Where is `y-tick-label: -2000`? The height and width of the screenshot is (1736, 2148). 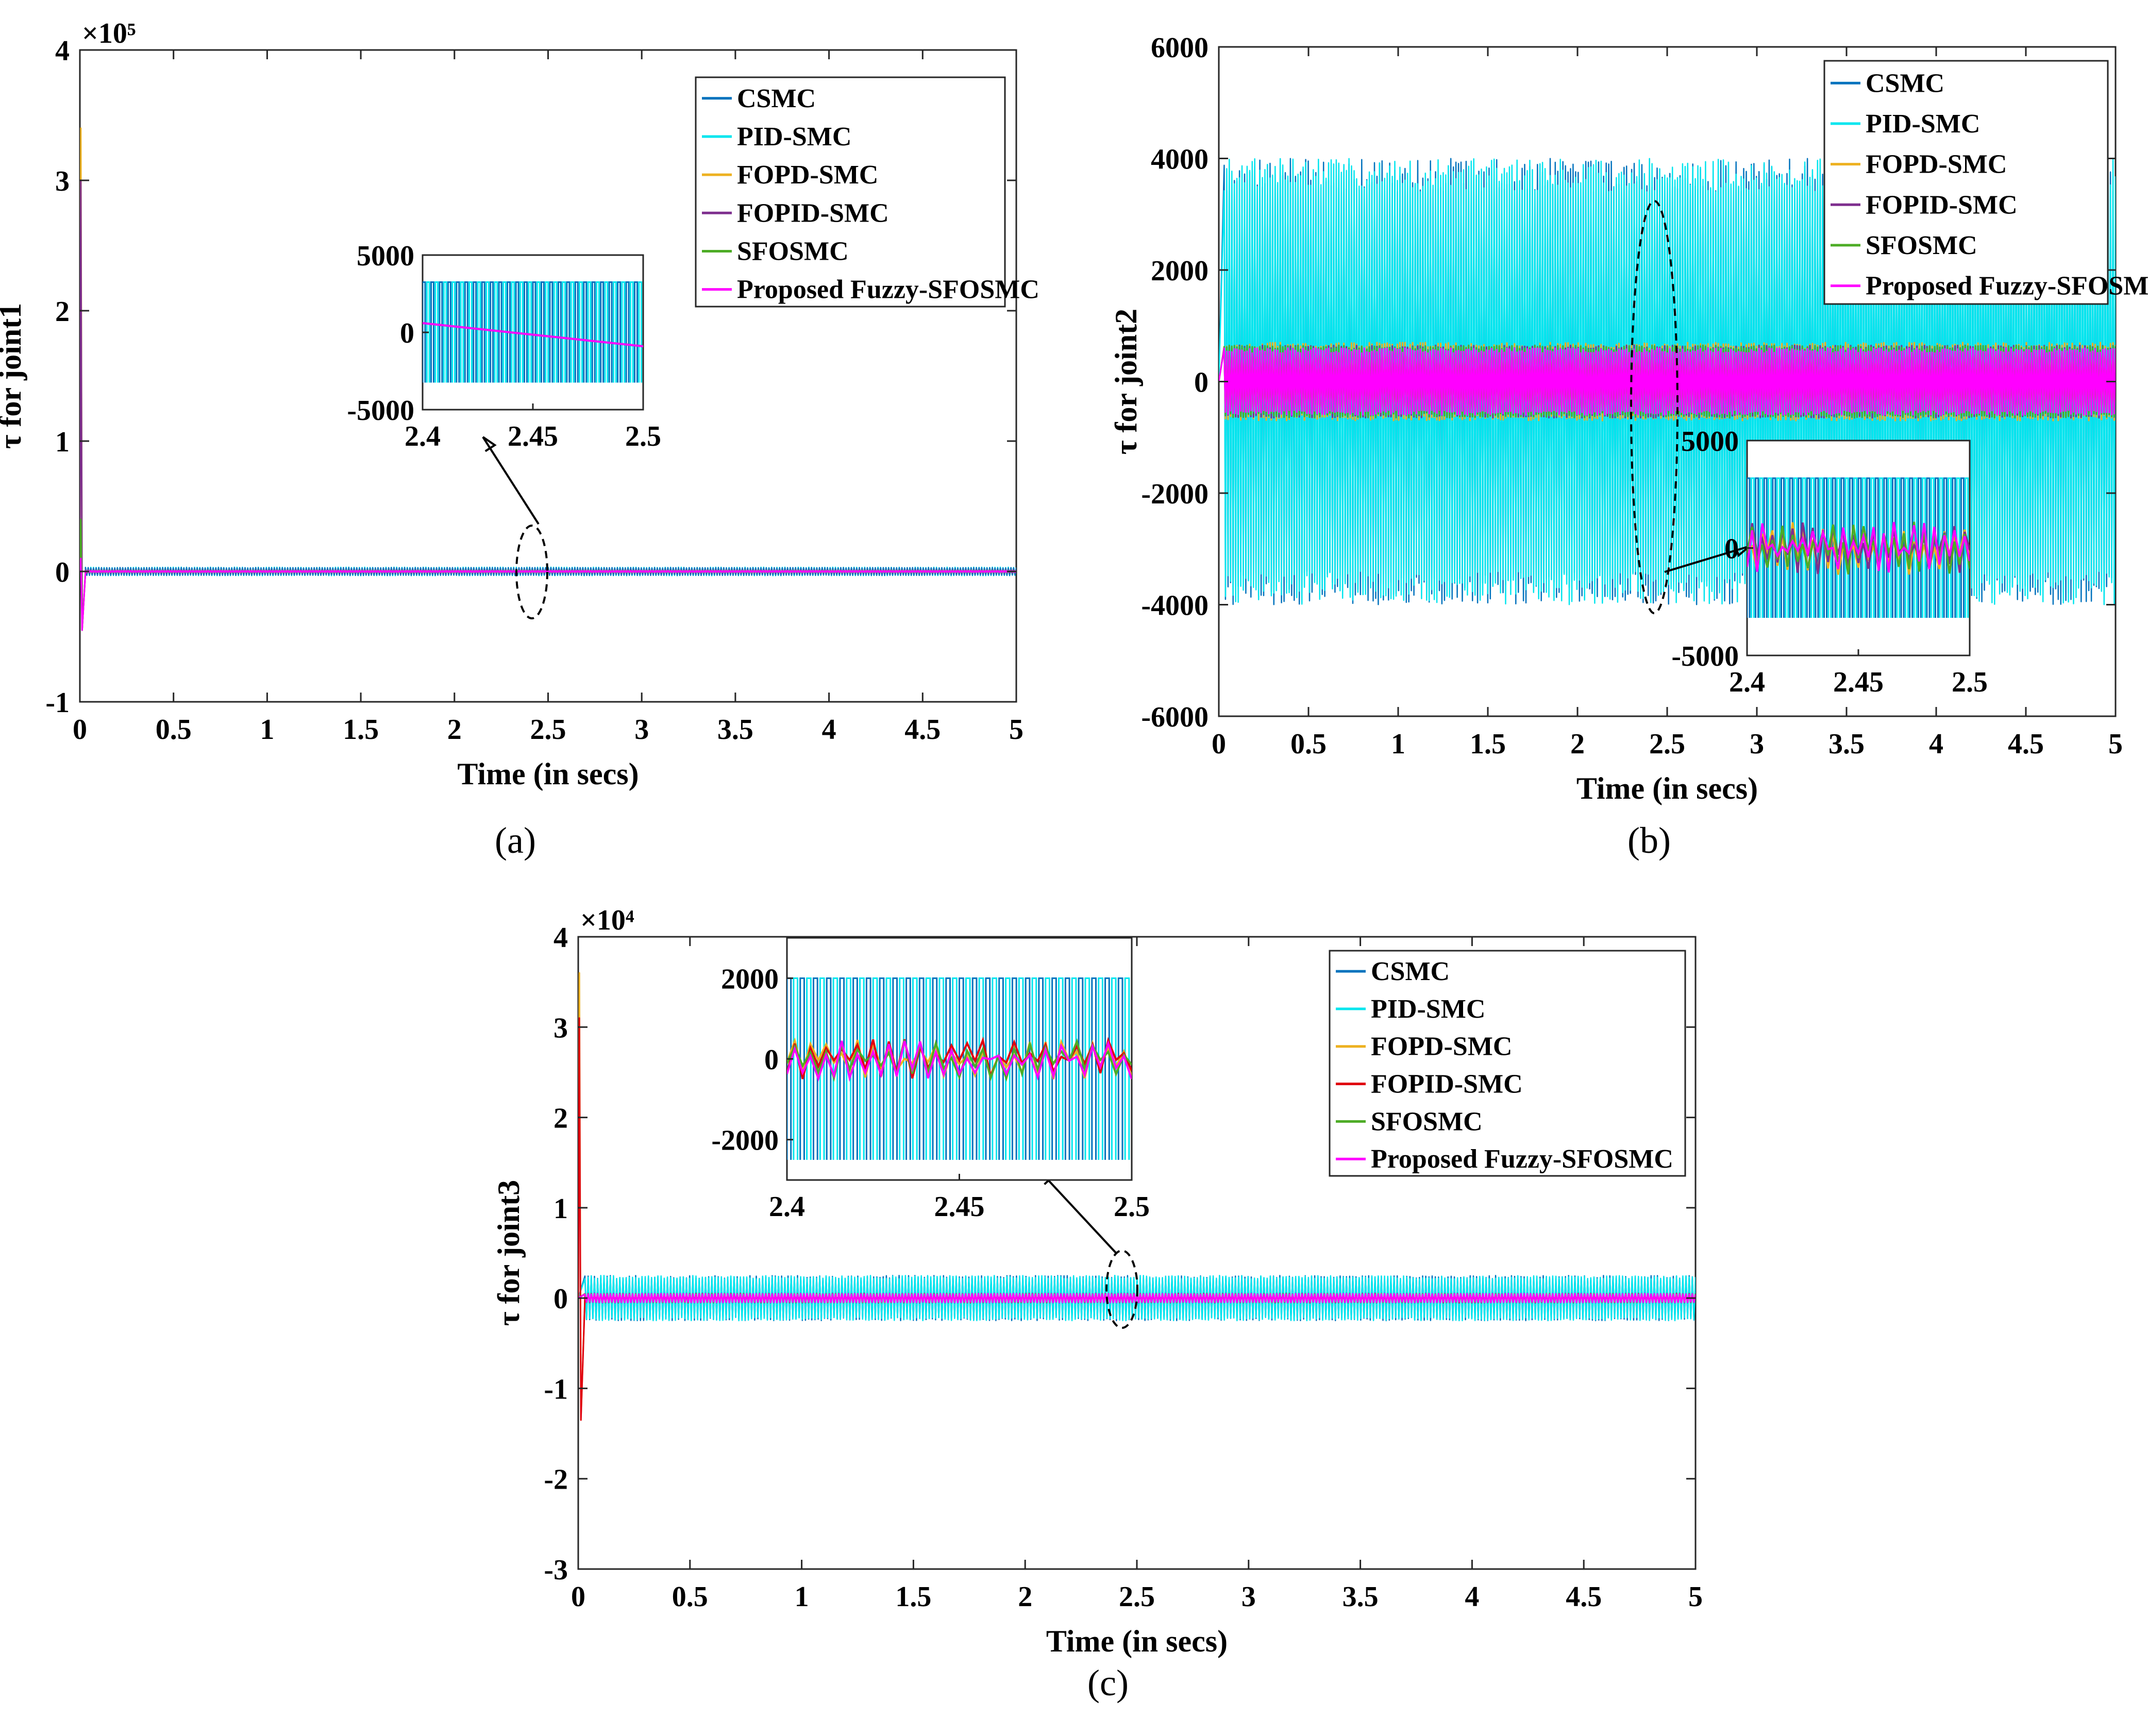 y-tick-label: -2000 is located at coordinates (1175, 494).